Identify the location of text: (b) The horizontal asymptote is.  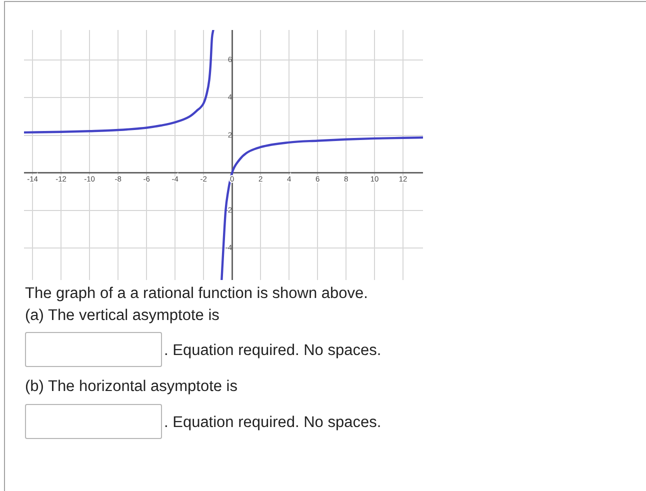
(131, 387).